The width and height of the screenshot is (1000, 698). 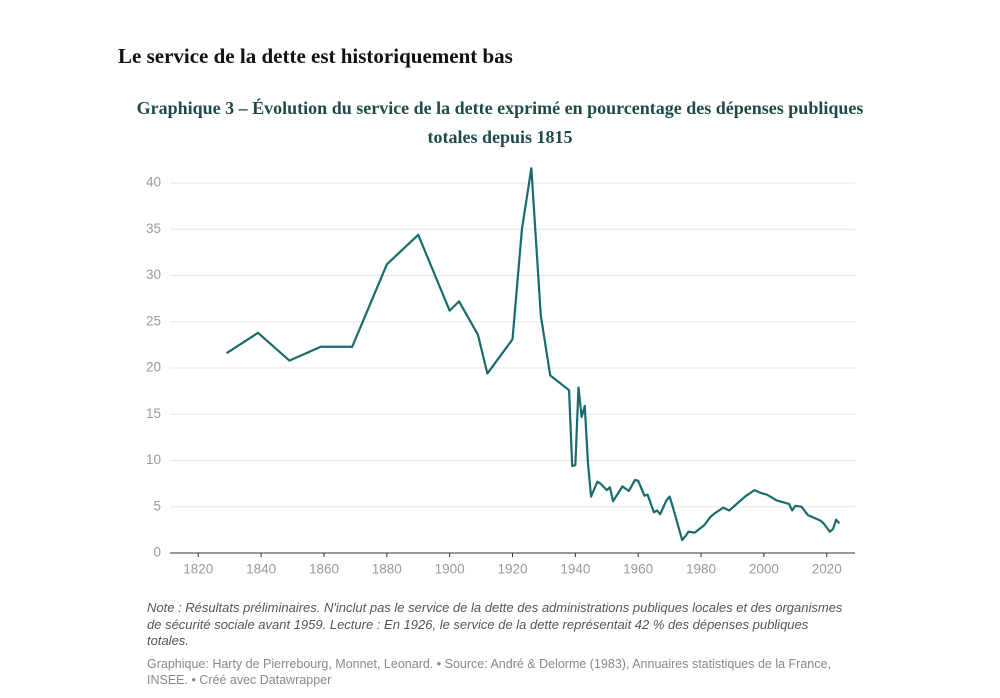 What do you see at coordinates (261, 569) in the screenshot?
I see `x-tick-label: 1840` at bounding box center [261, 569].